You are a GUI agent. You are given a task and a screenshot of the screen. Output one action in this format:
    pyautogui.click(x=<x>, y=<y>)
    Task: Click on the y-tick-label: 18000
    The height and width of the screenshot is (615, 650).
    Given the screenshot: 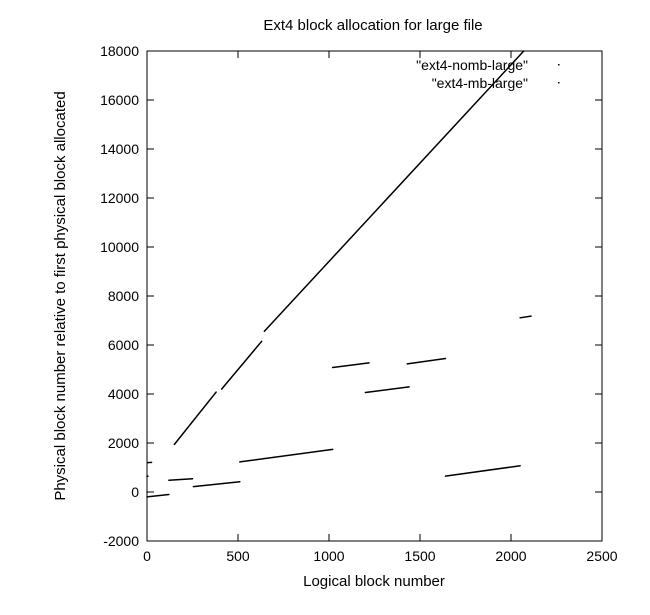 What is the action you would take?
    pyautogui.click(x=119, y=51)
    